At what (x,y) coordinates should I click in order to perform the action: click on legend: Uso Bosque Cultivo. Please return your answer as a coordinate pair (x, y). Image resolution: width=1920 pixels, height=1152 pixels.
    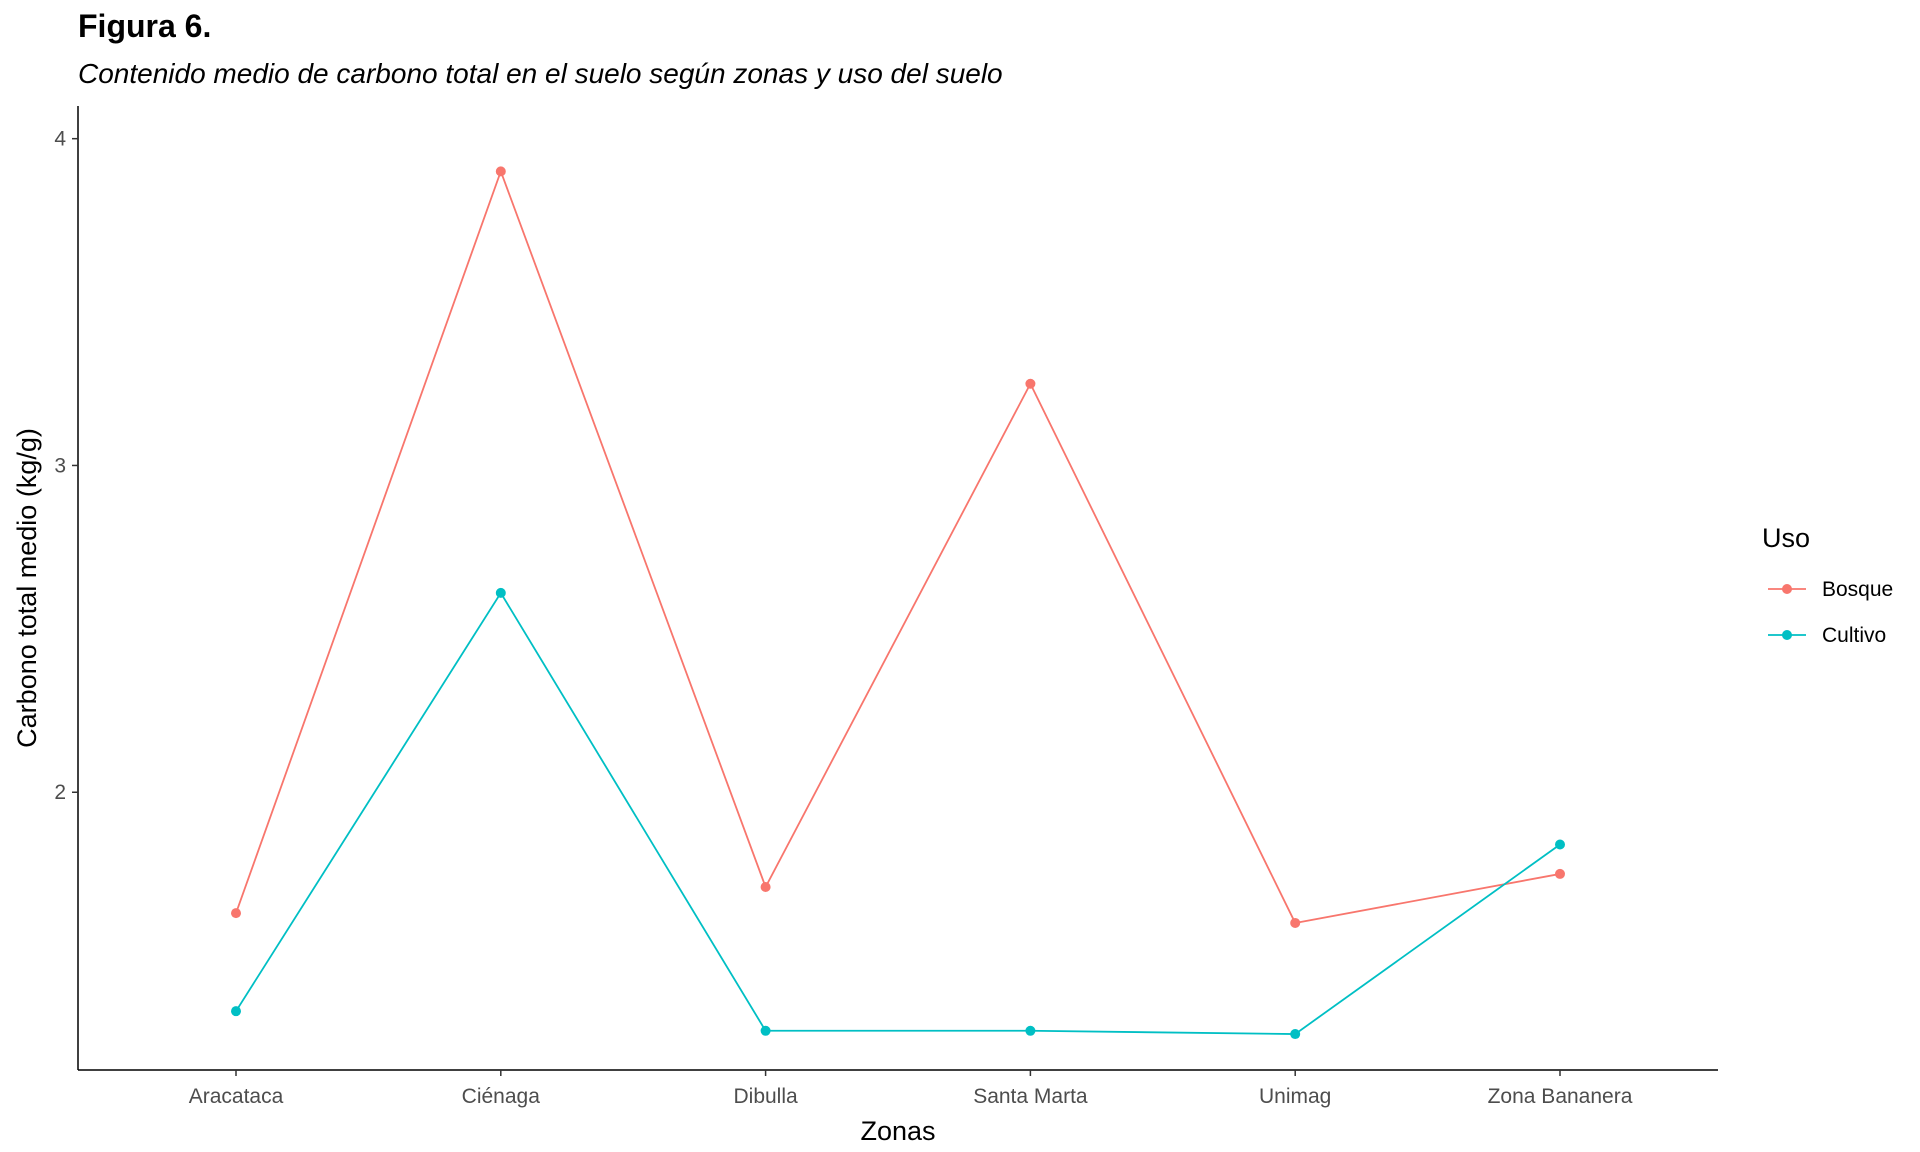
    Looking at the image, I should click on (1827, 585).